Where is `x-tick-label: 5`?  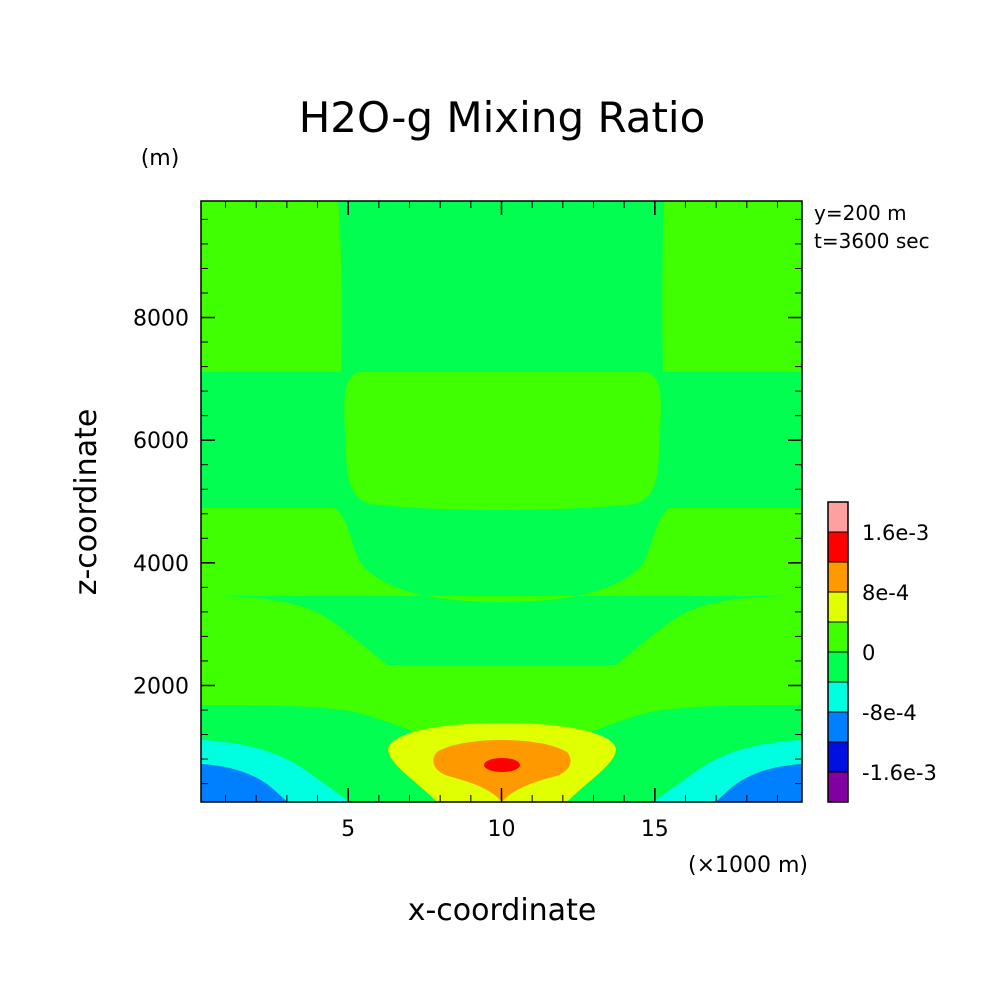 x-tick-label: 5 is located at coordinates (348, 829).